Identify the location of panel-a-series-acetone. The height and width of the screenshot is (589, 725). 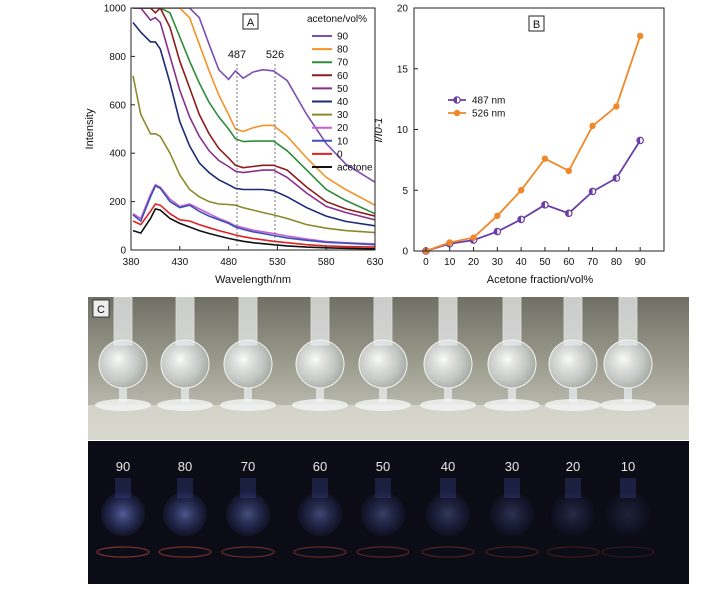
(253, 228).